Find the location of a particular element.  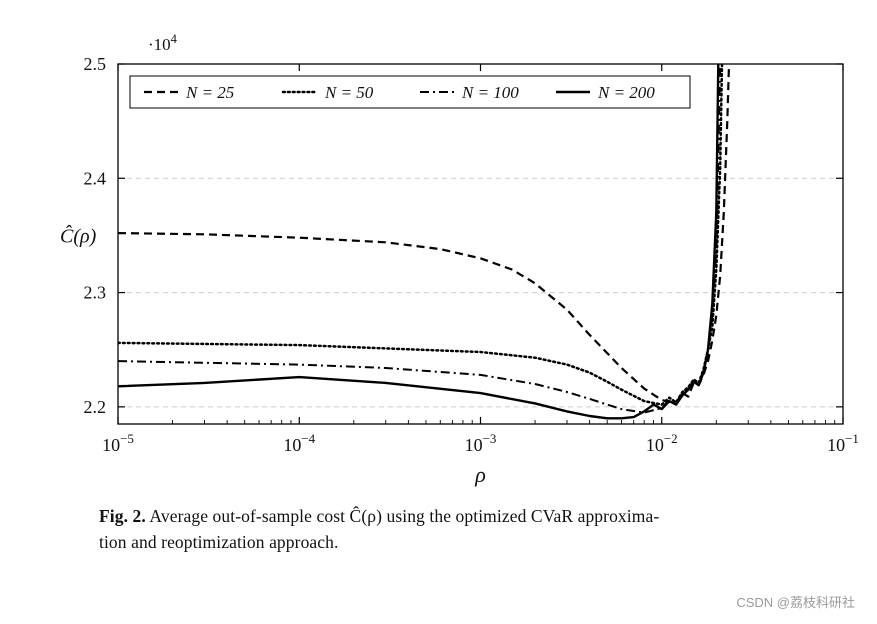

y-tick-label: 2.5 is located at coordinates (95, 64).